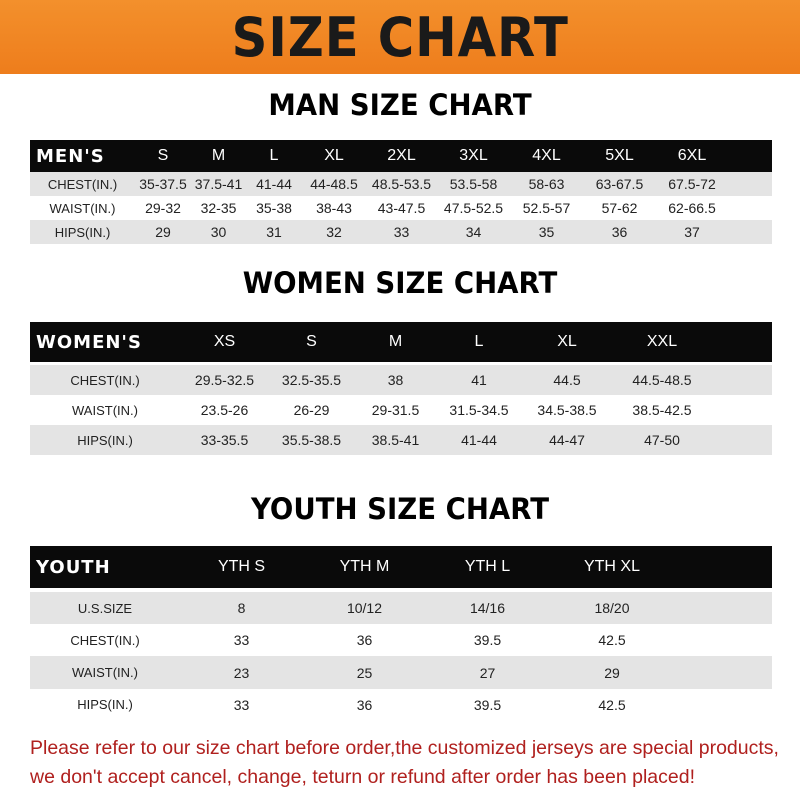  I want to click on women-title: WOMEN SIZE CHART, so click(400, 283).